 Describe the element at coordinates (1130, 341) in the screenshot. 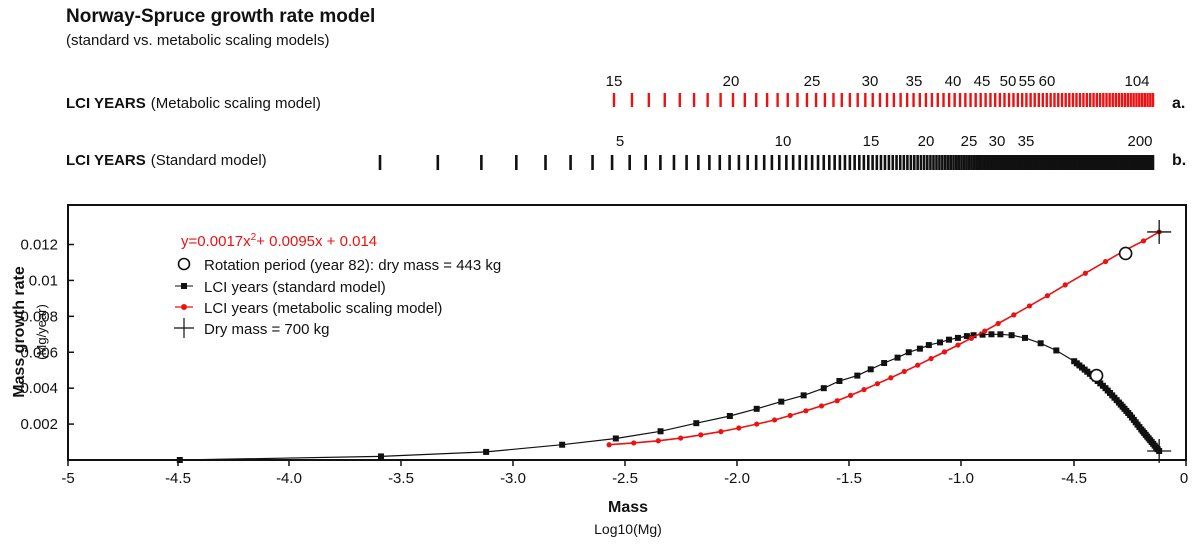

I see `highlight-markers` at that location.